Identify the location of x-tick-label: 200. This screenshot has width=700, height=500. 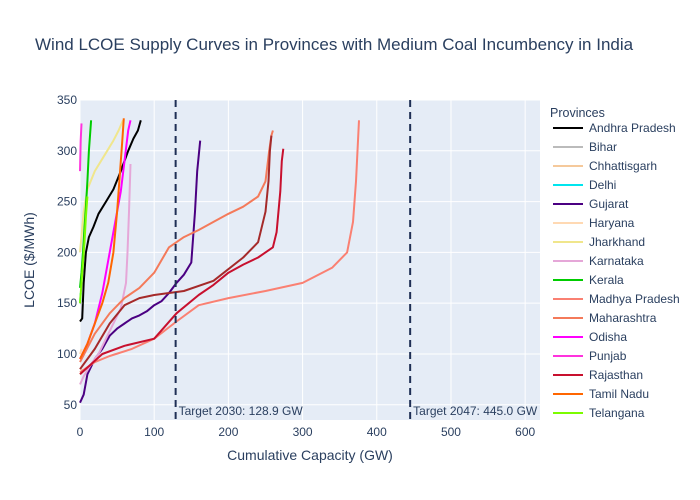
(228, 432).